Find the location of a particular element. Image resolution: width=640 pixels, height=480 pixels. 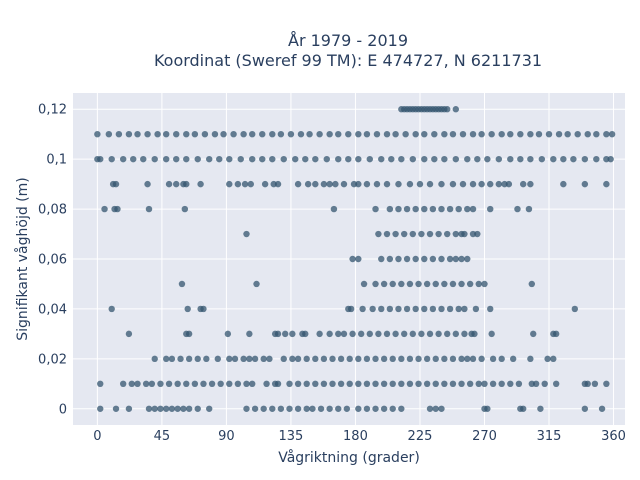

x-tick-label: 360 is located at coordinates (613, 436).